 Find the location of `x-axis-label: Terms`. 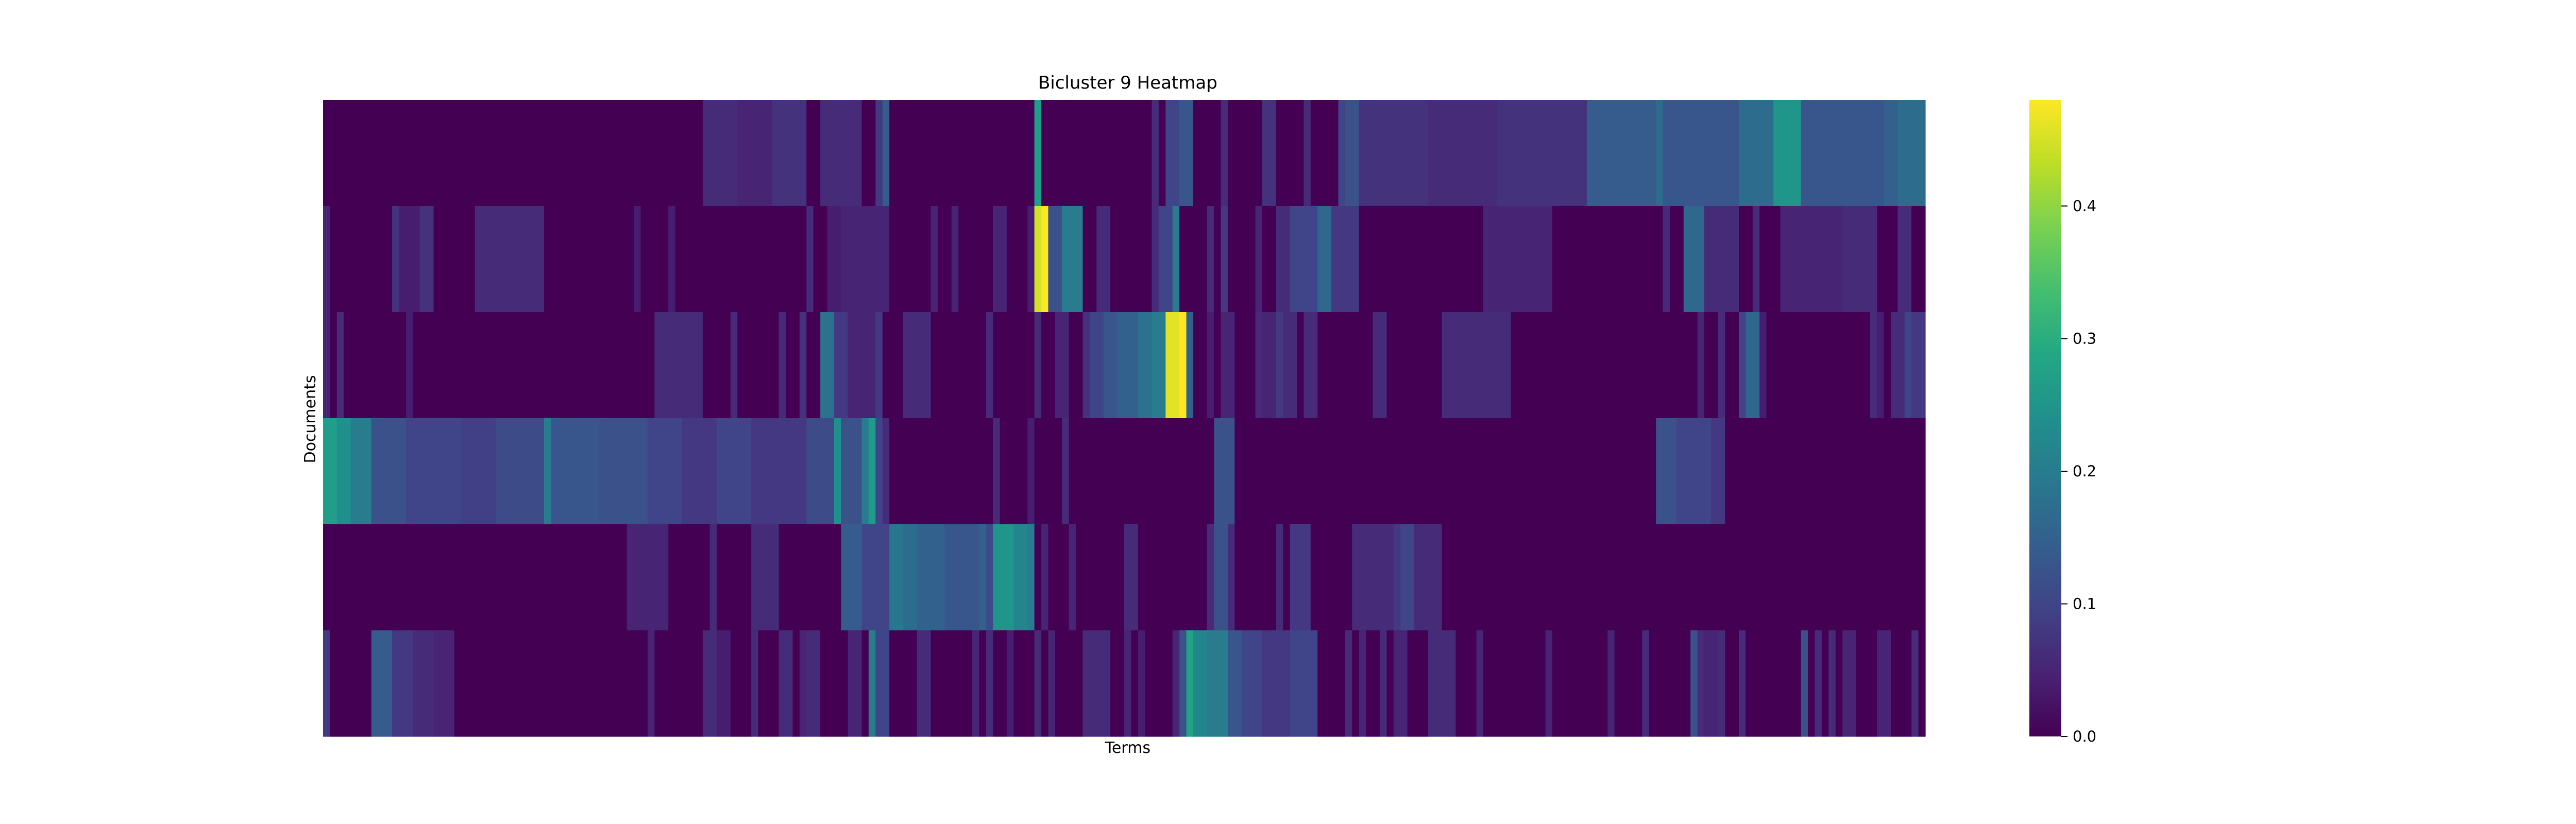

x-axis-label: Terms is located at coordinates (1127, 748).